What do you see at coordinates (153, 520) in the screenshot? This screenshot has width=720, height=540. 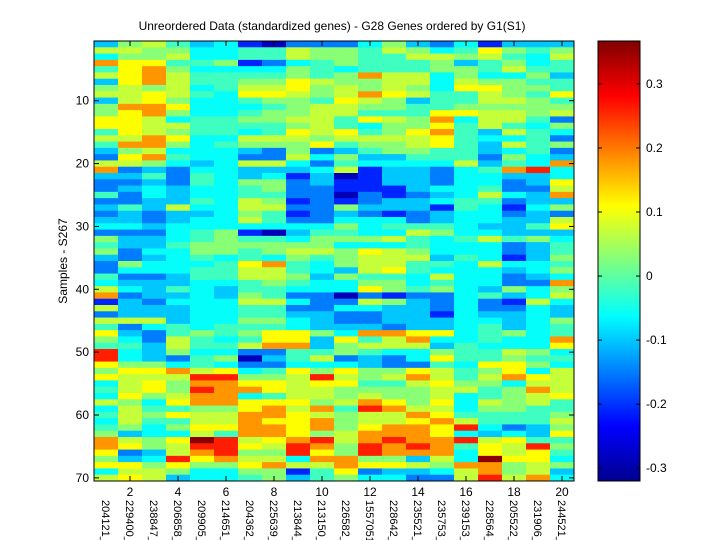 I see `column-label: 238847_` at bounding box center [153, 520].